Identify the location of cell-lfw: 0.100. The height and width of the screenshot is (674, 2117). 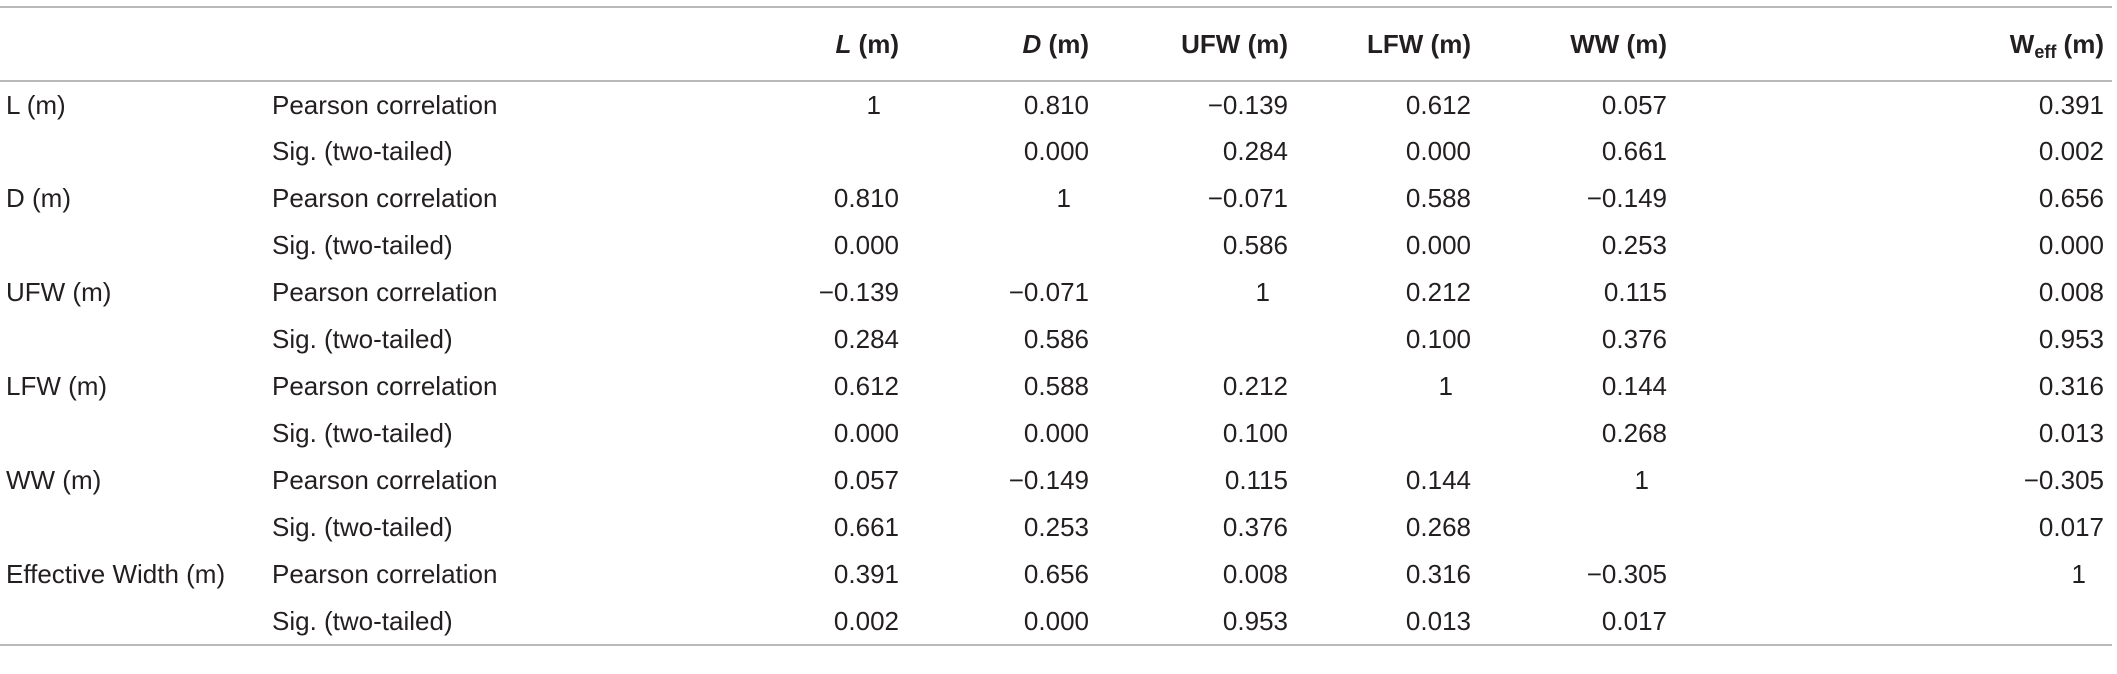
(1438, 339).